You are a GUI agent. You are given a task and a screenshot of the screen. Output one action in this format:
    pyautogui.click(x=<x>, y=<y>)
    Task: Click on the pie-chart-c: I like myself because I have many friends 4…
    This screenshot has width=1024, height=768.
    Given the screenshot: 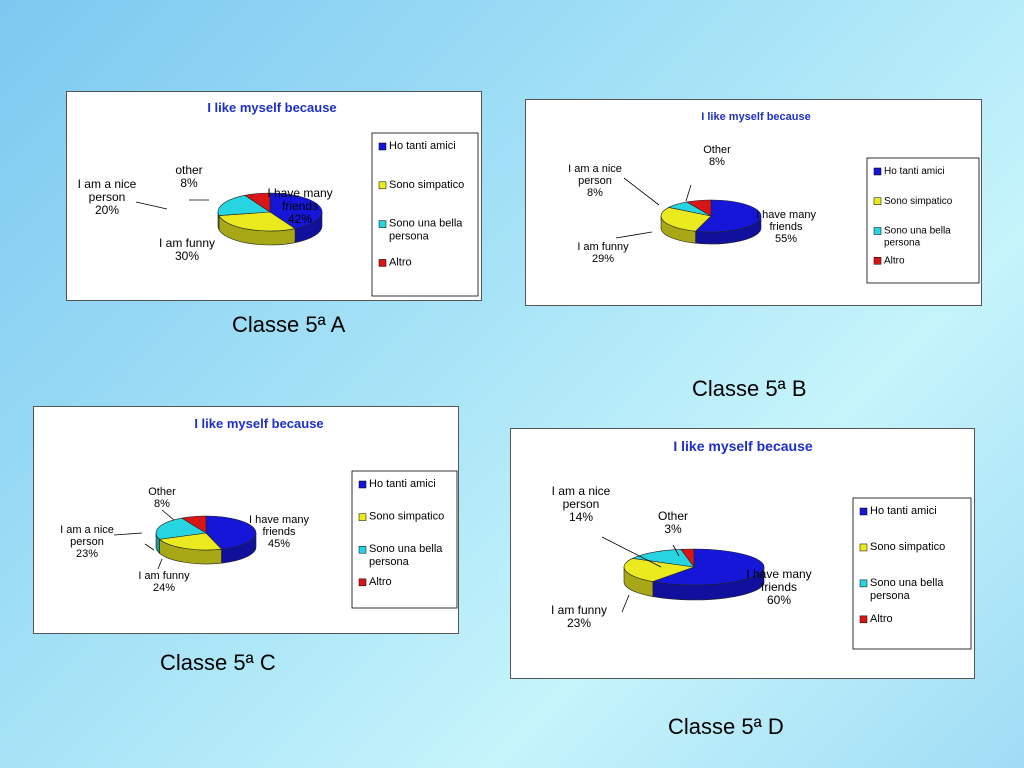 What is the action you would take?
    pyautogui.click(x=259, y=512)
    